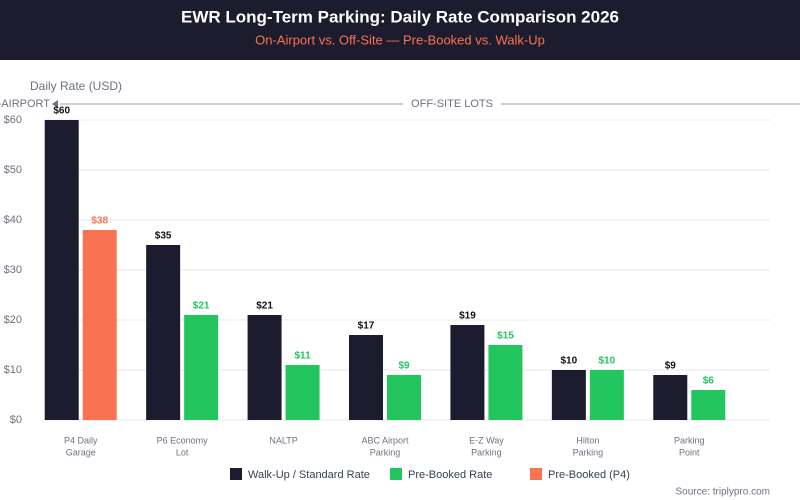 The image size is (800, 500). I want to click on y-tick-label: $50, so click(13, 170).